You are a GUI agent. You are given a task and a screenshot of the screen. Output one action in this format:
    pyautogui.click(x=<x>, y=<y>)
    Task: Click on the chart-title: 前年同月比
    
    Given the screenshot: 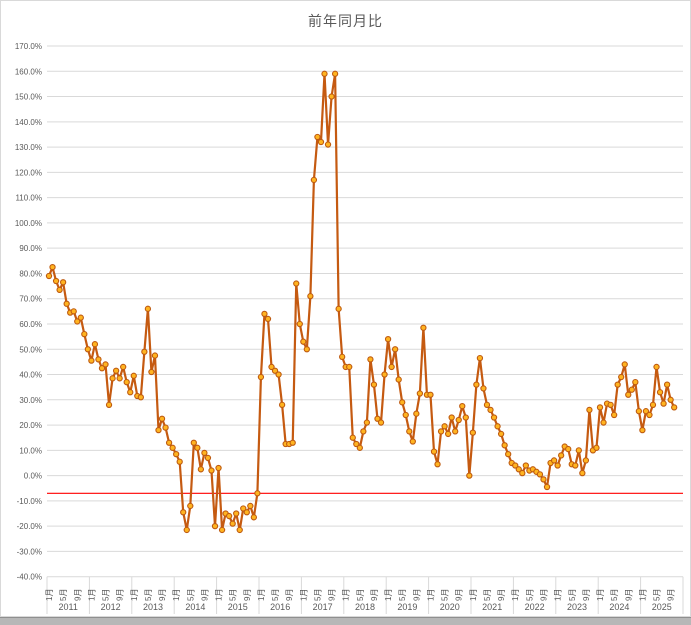 What is the action you would take?
    pyautogui.click(x=345, y=21)
    